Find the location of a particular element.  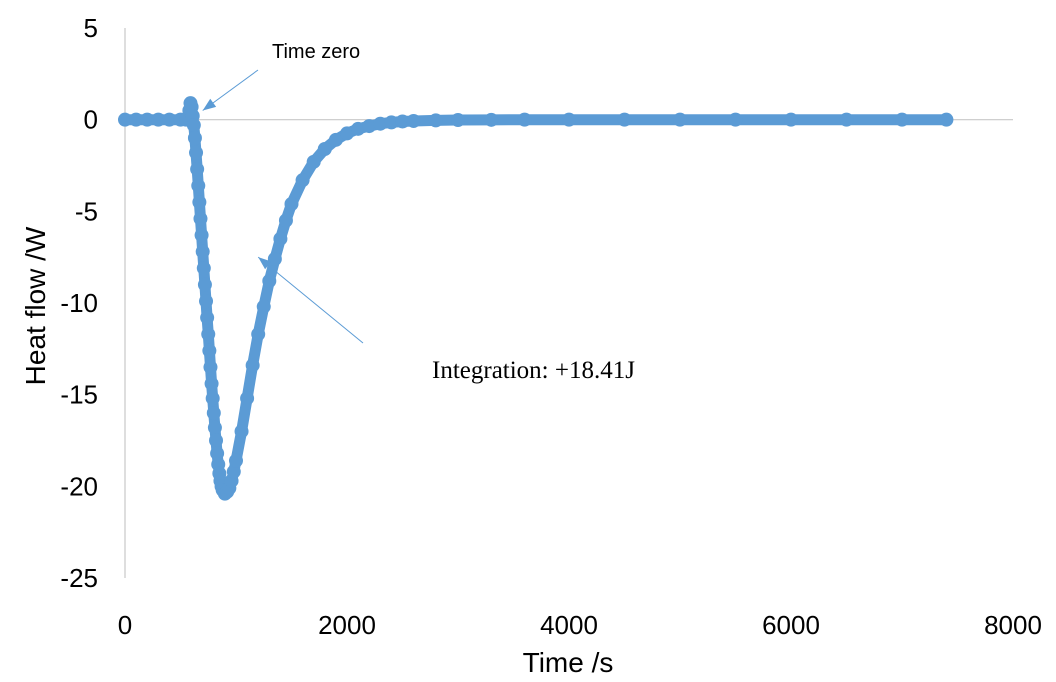

x-axis-title: Time /s is located at coordinates (568, 662).